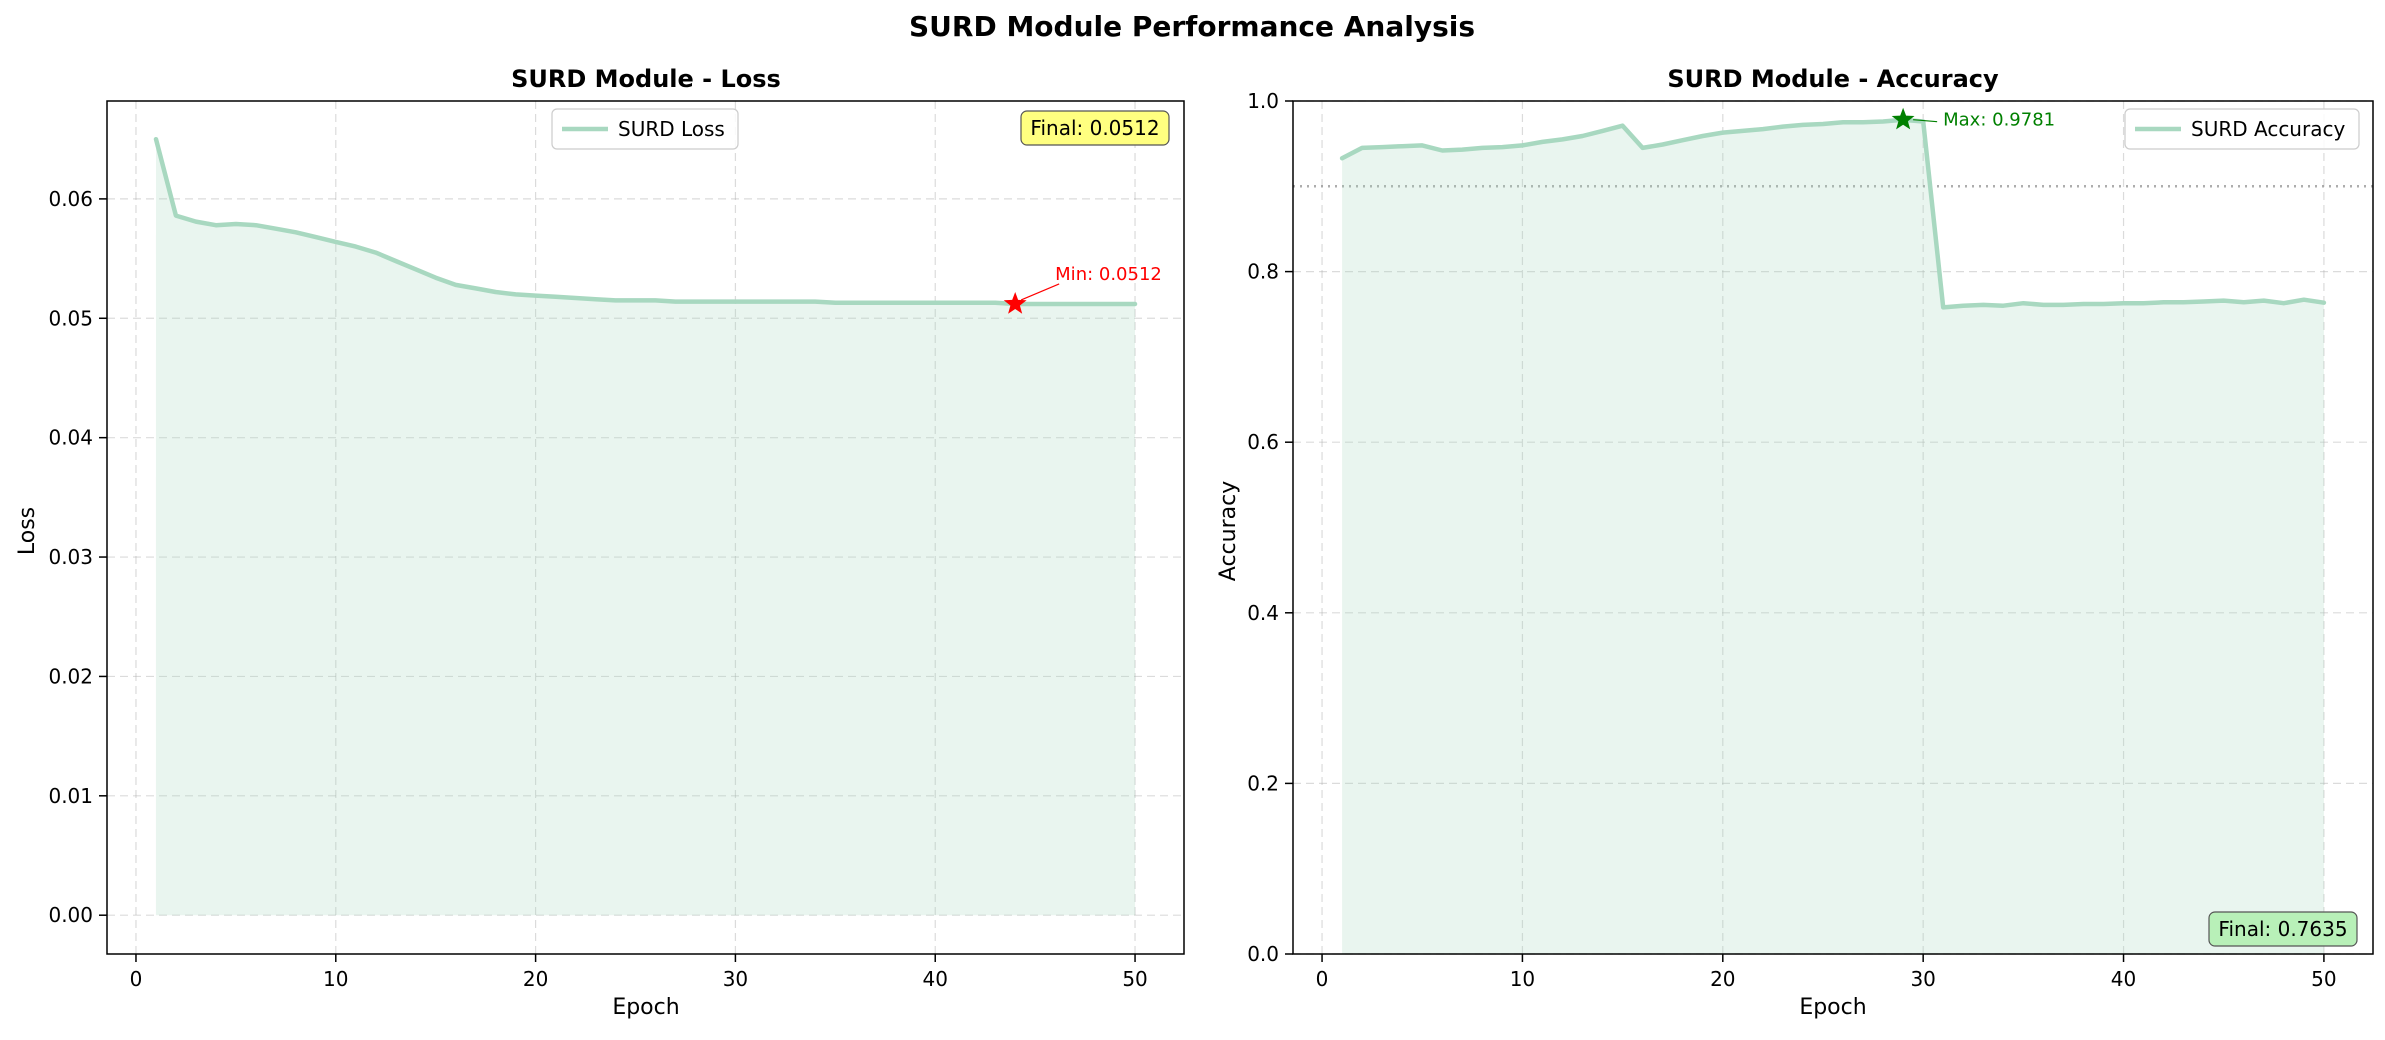  What do you see at coordinates (1722, 979) in the screenshot?
I see `accuracy-x-tick-label: 20` at bounding box center [1722, 979].